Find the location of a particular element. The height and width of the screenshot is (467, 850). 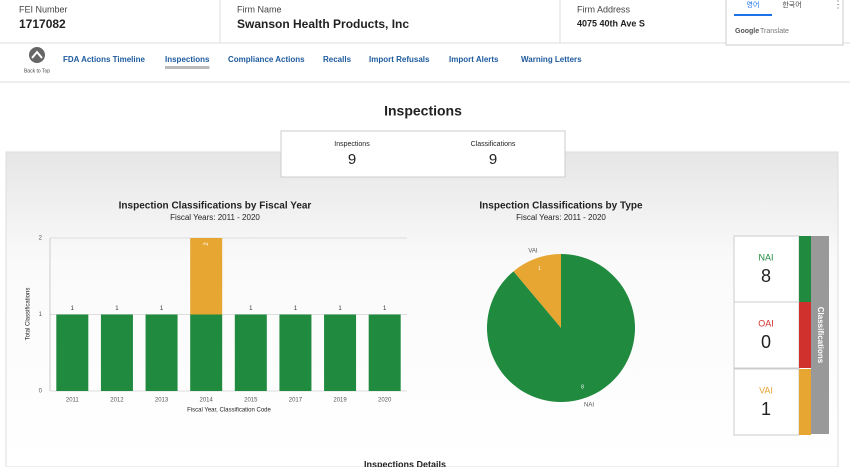

x-tick-label: 2015 is located at coordinates (251, 401).